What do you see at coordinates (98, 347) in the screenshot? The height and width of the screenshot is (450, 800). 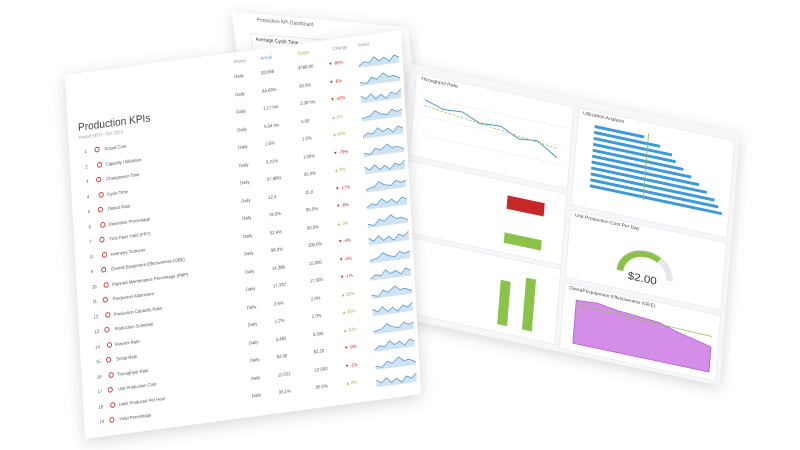 I see `row-number: 14` at bounding box center [98, 347].